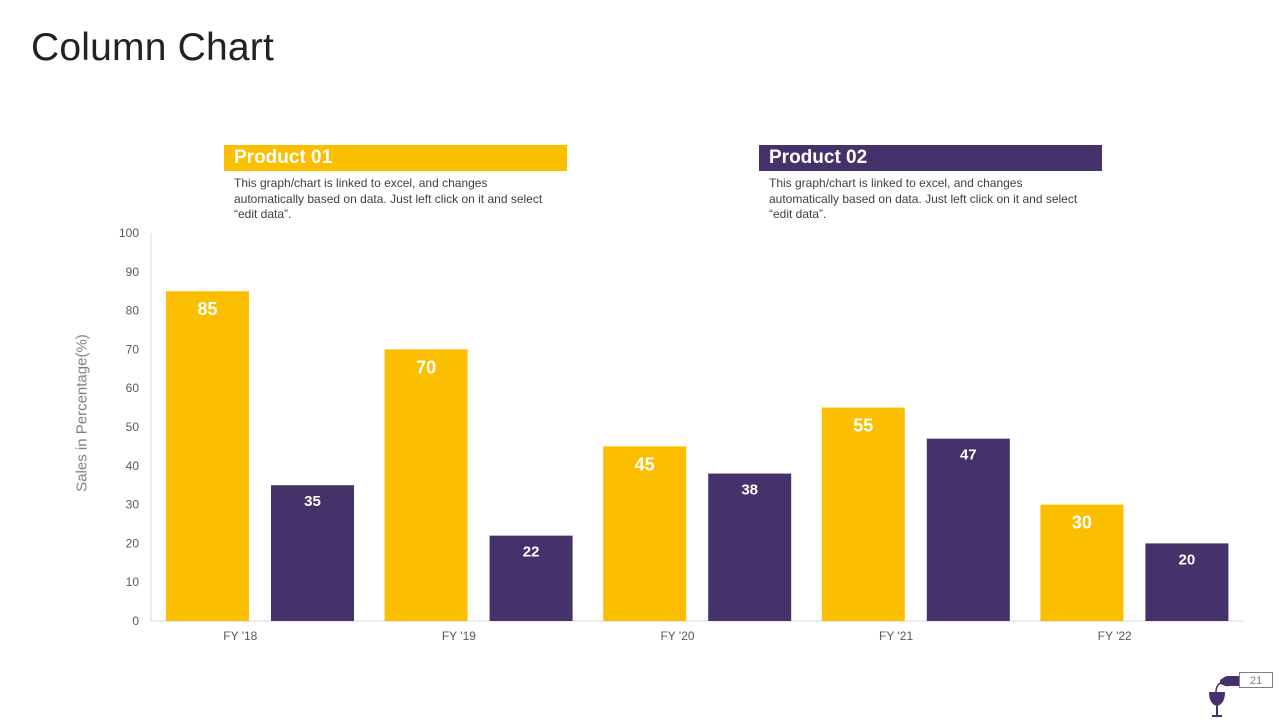 This screenshot has height=720, width=1280. Describe the element at coordinates (1187, 559) in the screenshot. I see `data-label: 20` at that location.